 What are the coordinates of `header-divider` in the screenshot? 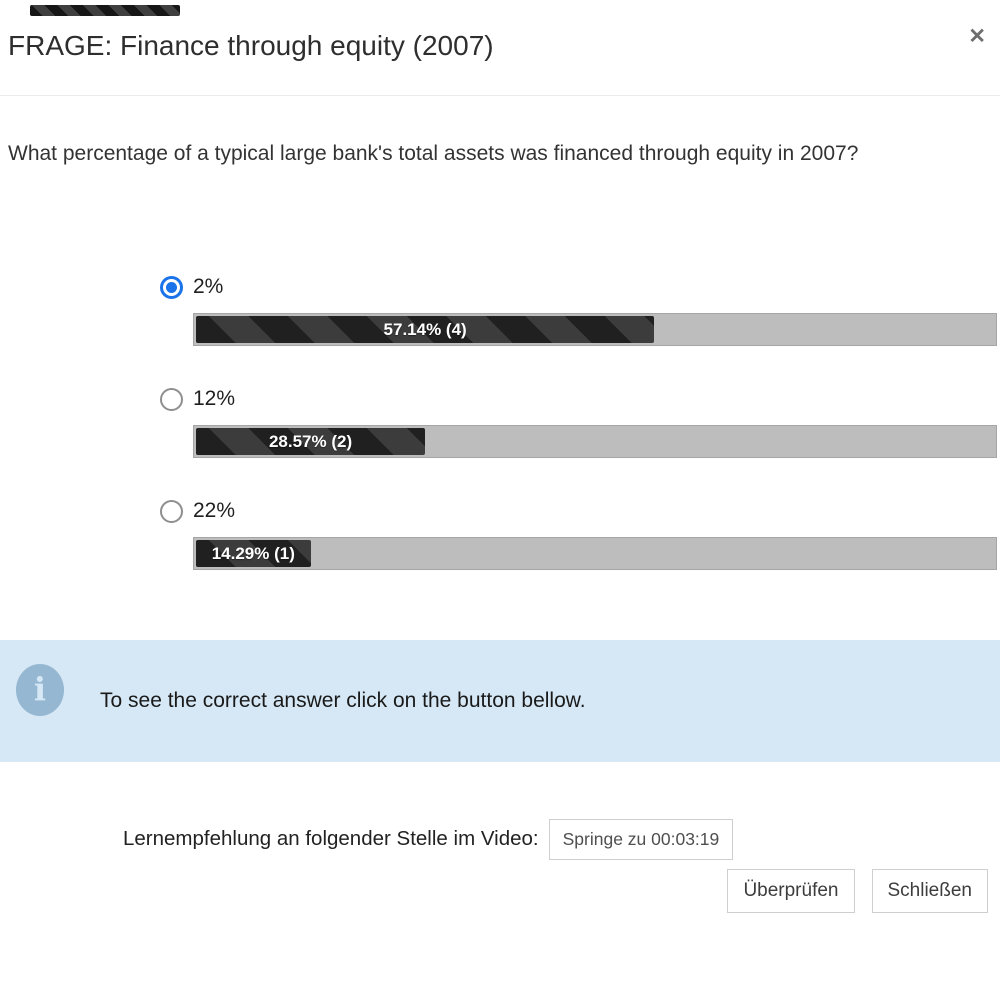 It's located at (500, 95).